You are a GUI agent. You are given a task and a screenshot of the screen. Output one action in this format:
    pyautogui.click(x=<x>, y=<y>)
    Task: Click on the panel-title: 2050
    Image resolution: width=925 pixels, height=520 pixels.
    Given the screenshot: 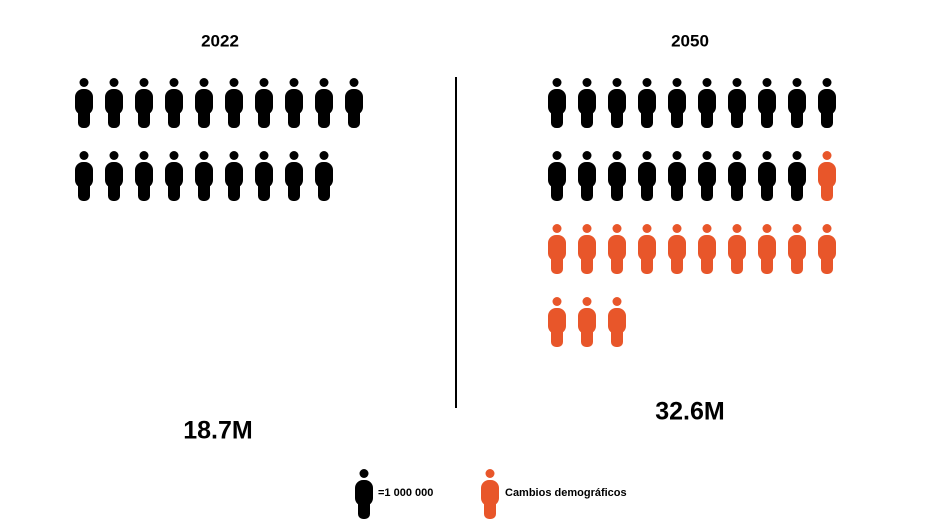 What is the action you would take?
    pyautogui.click(x=690, y=40)
    